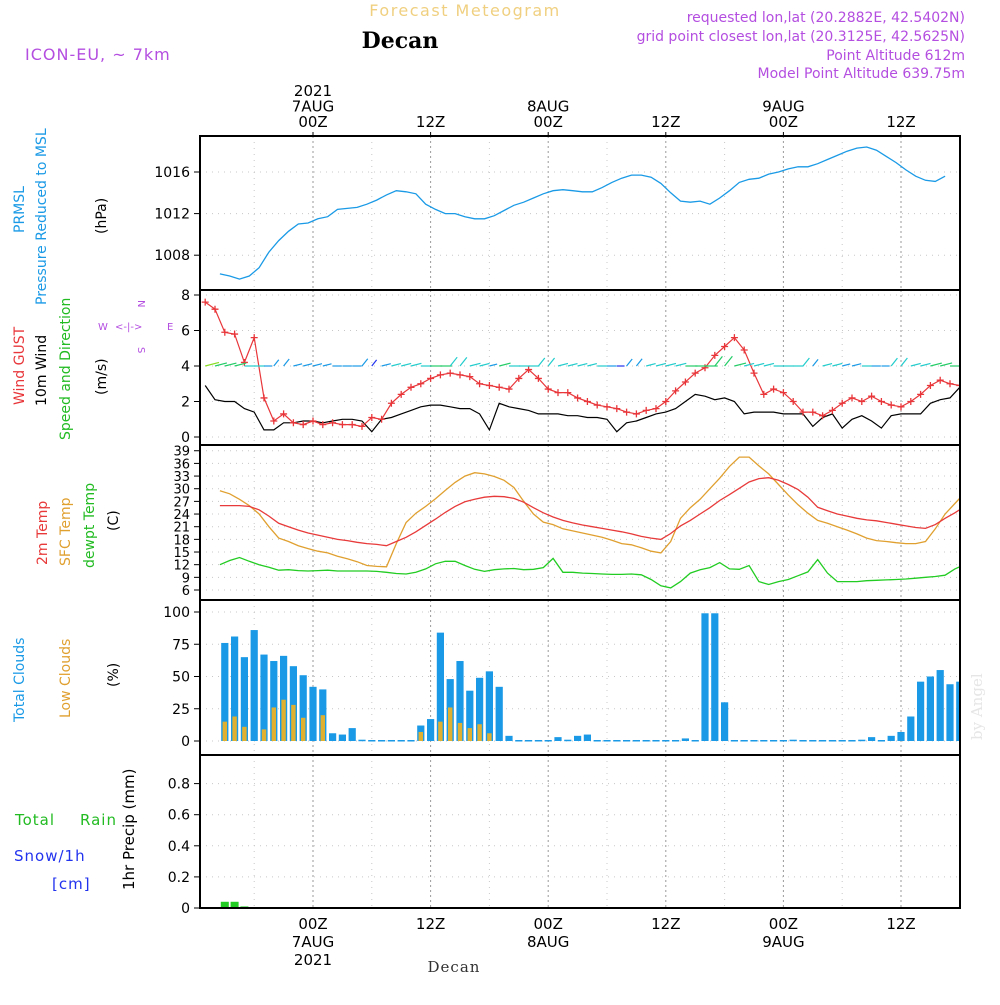  Describe the element at coordinates (172, 173) in the screenshot. I see `y-tick-label: 1016` at that location.